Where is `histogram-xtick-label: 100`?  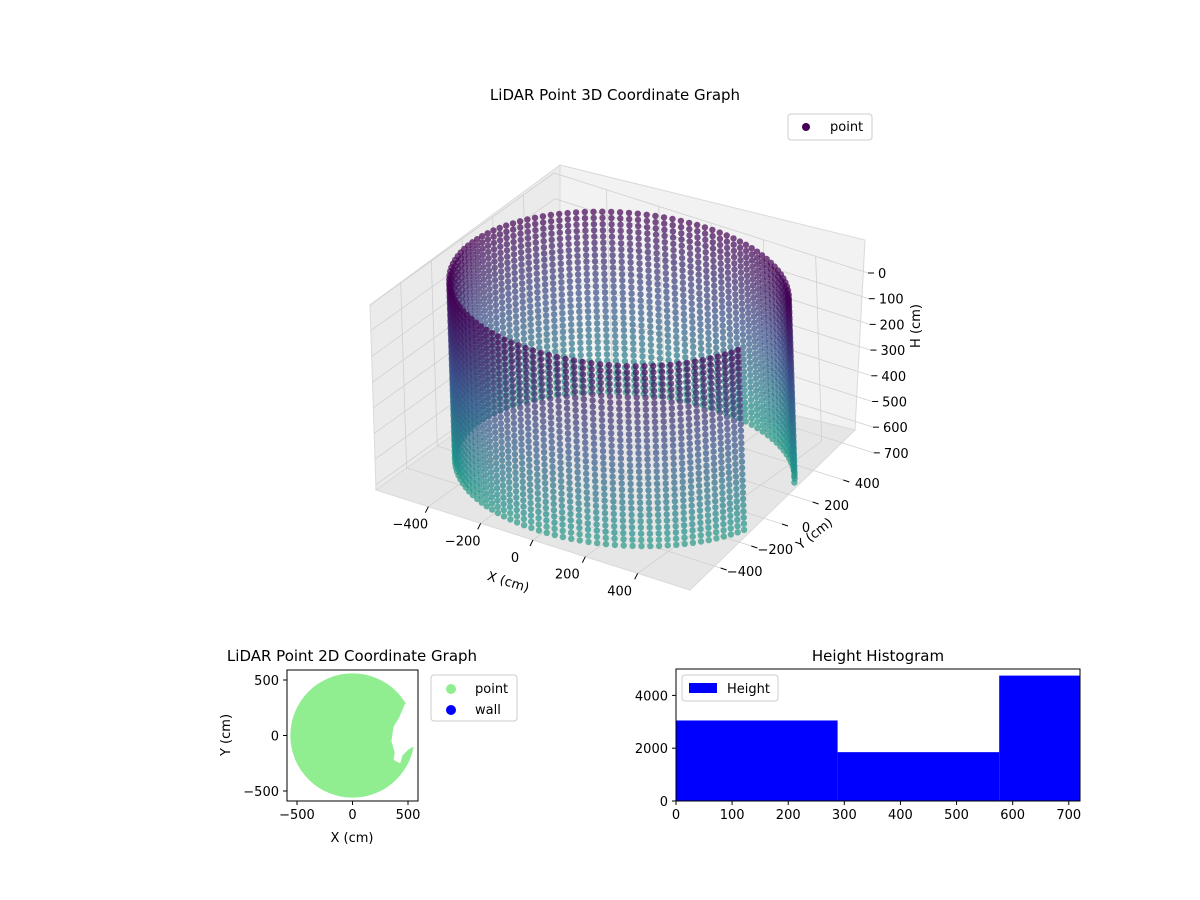 histogram-xtick-label: 100 is located at coordinates (732, 815).